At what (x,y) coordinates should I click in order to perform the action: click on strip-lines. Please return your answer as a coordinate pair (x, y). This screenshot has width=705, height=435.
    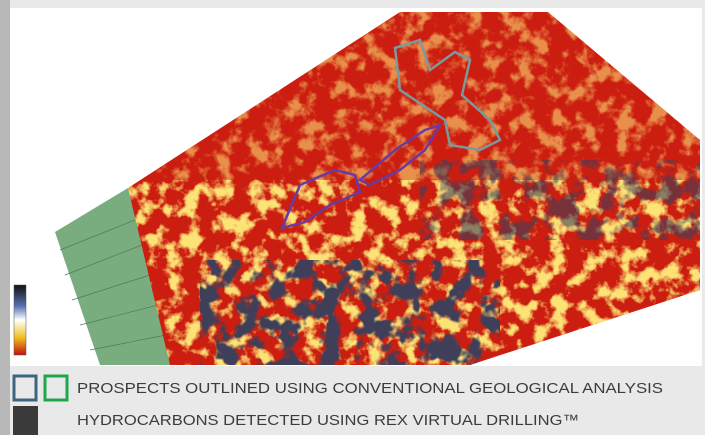
    Looking at the image, I should click on (113, 285).